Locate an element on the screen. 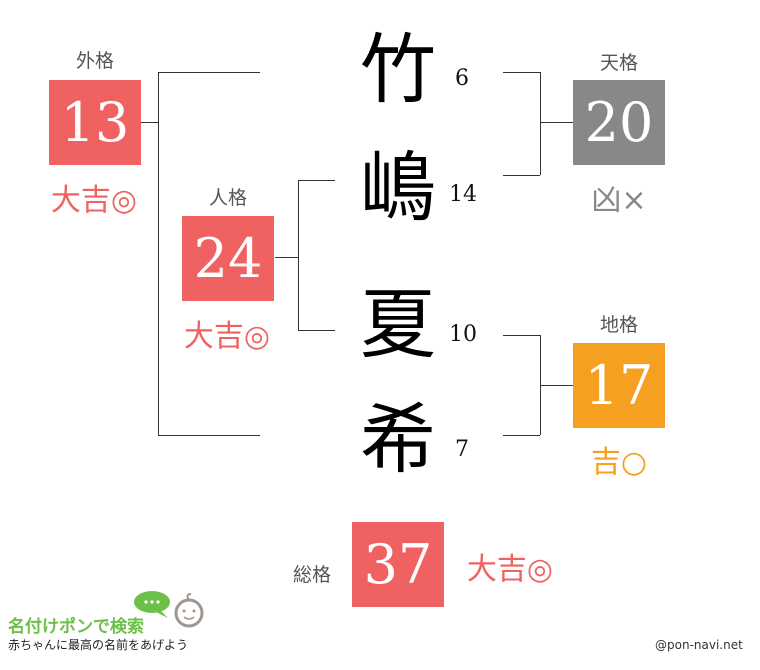  speech-bubble-icon is located at coordinates (152, 604).